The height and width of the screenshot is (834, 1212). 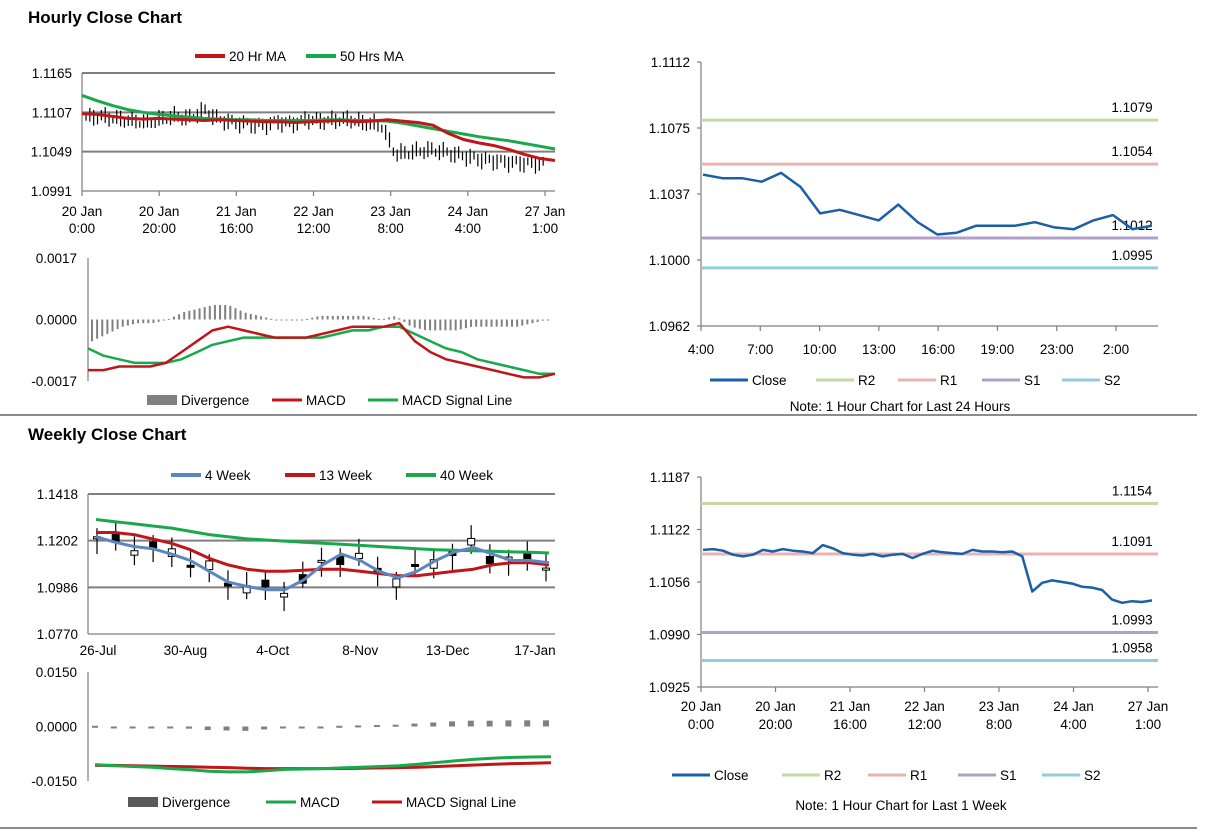 I want to click on weekly-levels-ytick-label: 1.0925, so click(x=669, y=687).